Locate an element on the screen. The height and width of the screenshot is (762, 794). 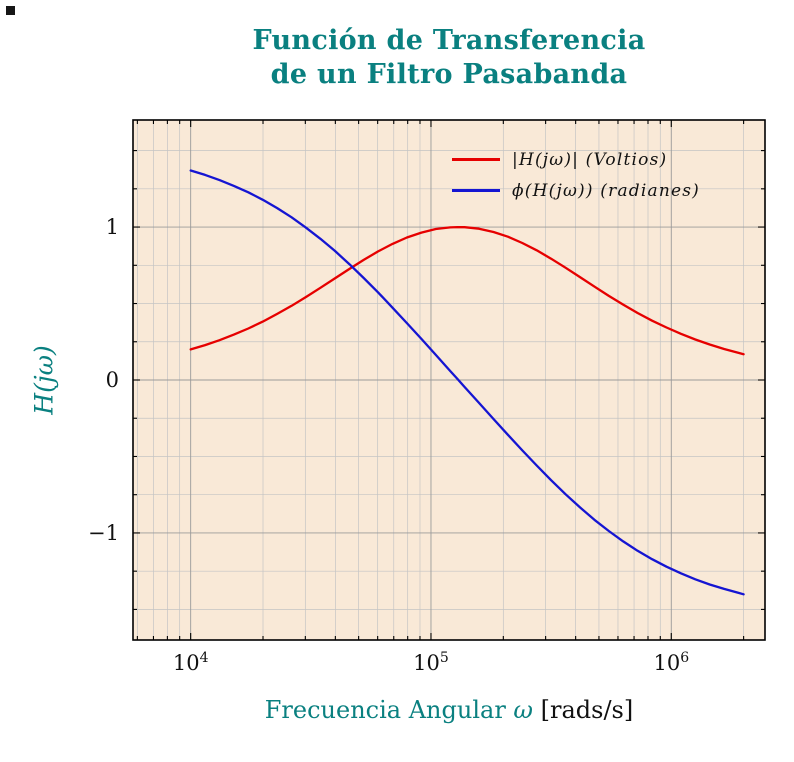
legend-item-phase: ϕ(H(jω)) (radianes) is located at coordinates (576, 190).